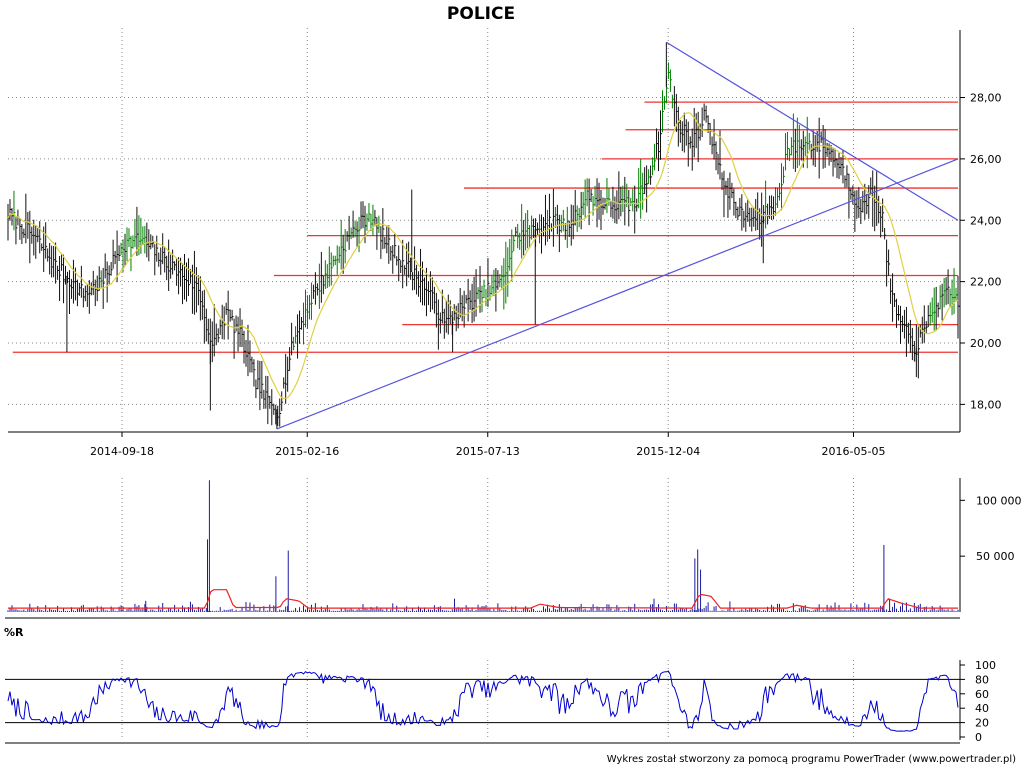  Describe the element at coordinates (668, 451) in the screenshot. I see `x-tick-label: 2015-12-04` at that location.